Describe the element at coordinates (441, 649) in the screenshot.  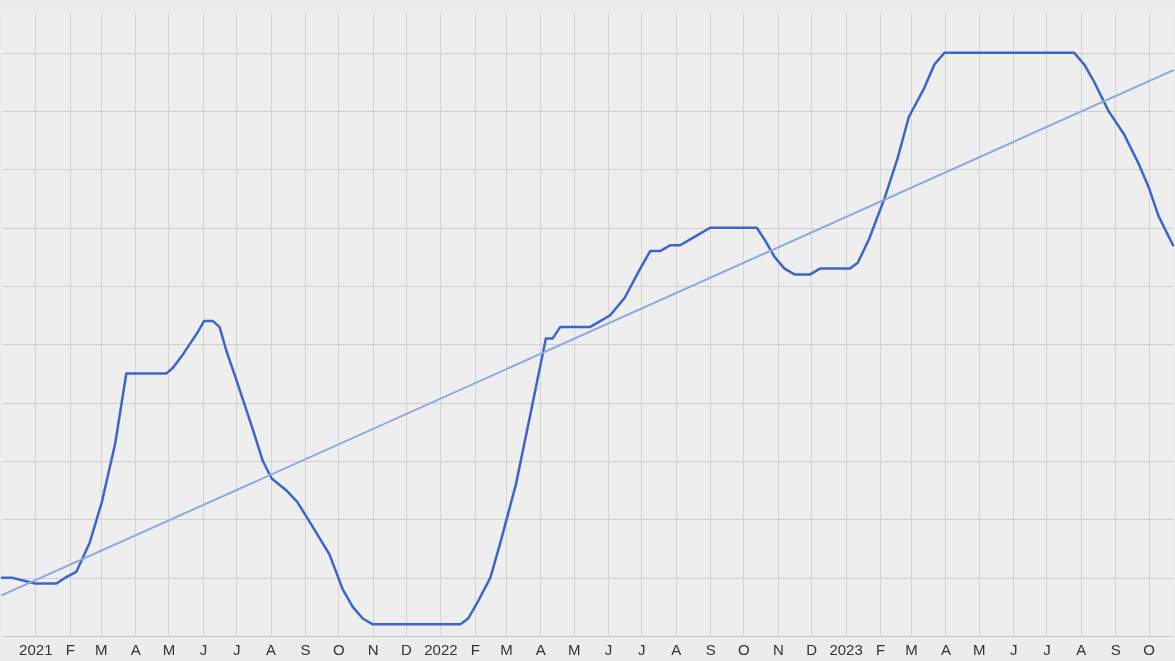
I see `x-tick-label: 2022` at that location.